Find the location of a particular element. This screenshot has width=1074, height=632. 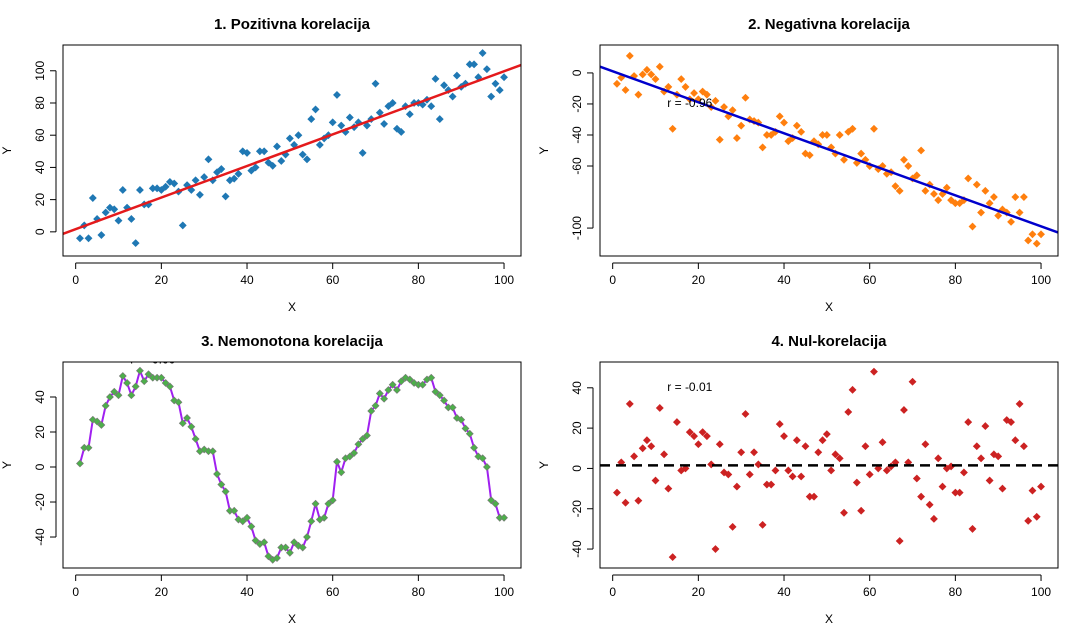

fit-line is located at coordinates (292, 149).